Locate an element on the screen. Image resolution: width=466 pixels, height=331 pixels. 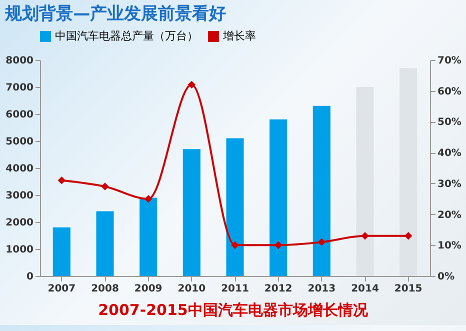
x-tick-label: 2008 is located at coordinates (105, 289).